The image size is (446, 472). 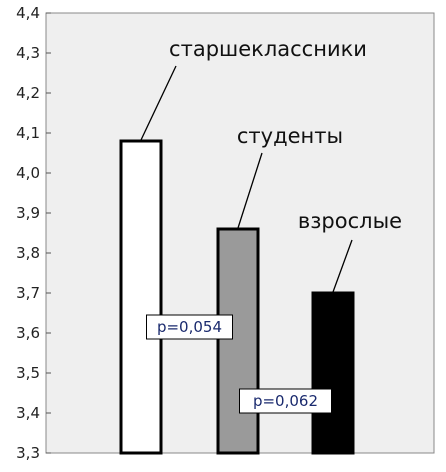 I want to click on y-tick-label: 3,5, so click(x=28, y=373).